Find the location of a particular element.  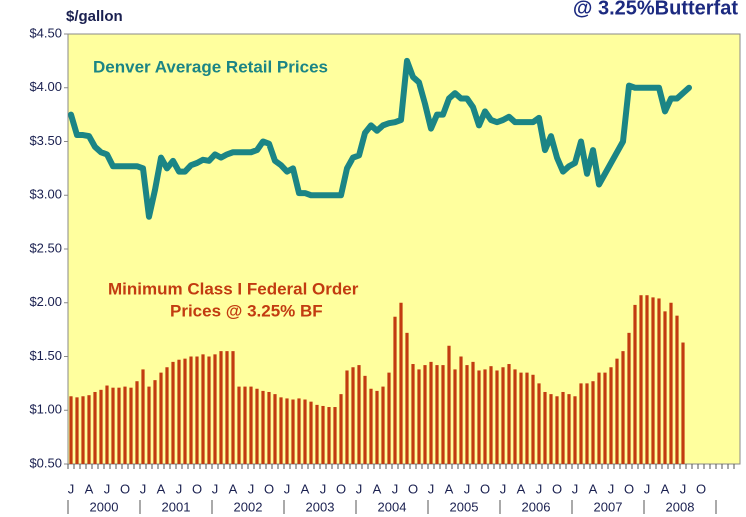

year-label: 2003 is located at coordinates (320, 506).